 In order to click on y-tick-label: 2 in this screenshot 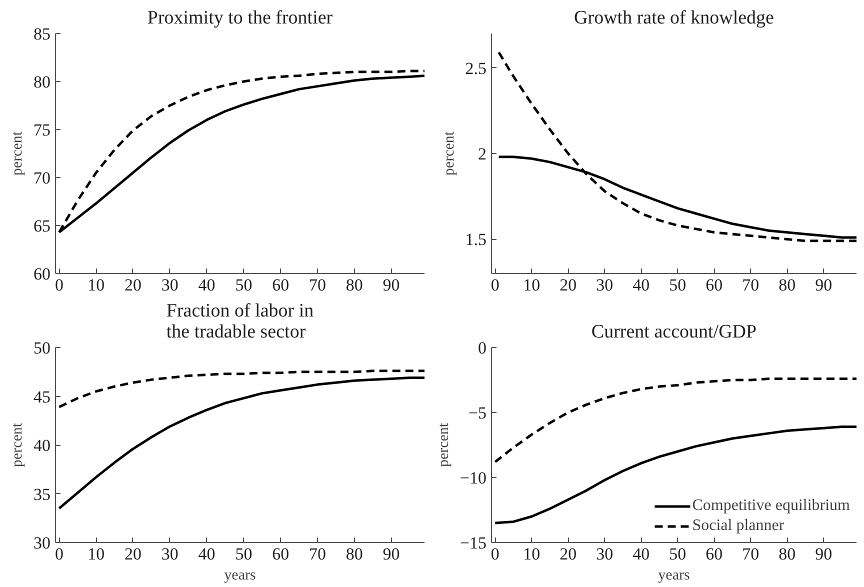, I will do `click(482, 154)`.